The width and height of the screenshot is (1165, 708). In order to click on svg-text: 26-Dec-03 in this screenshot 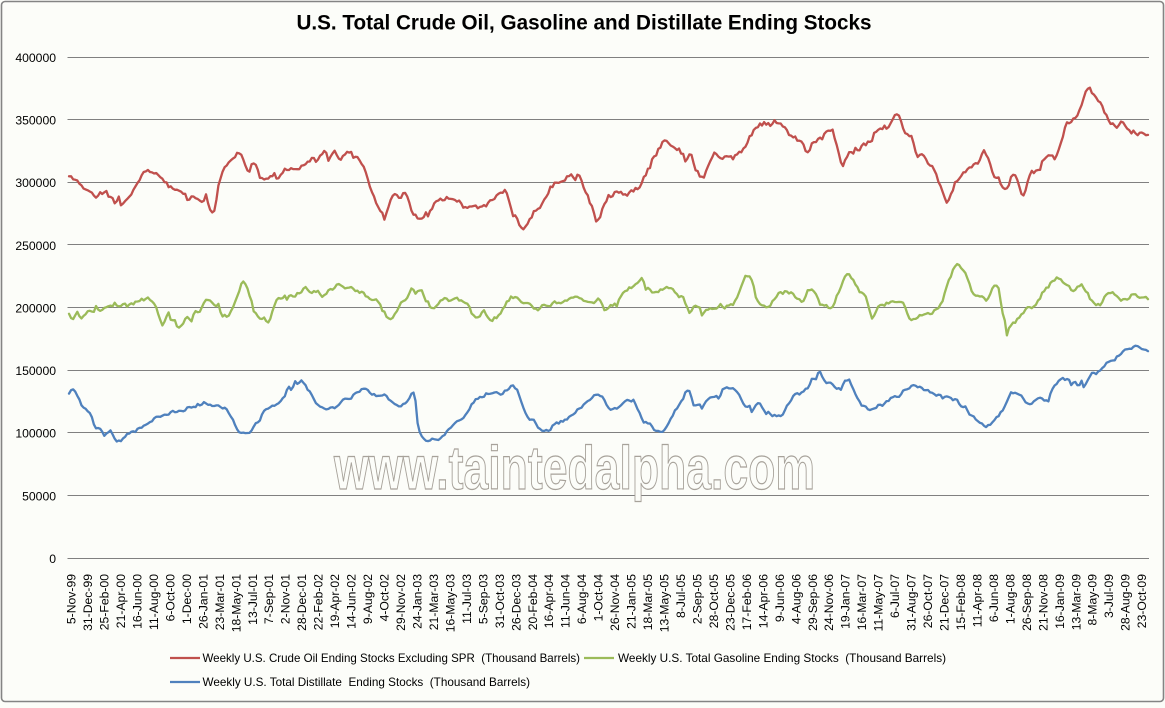, I will do `click(516, 602)`.